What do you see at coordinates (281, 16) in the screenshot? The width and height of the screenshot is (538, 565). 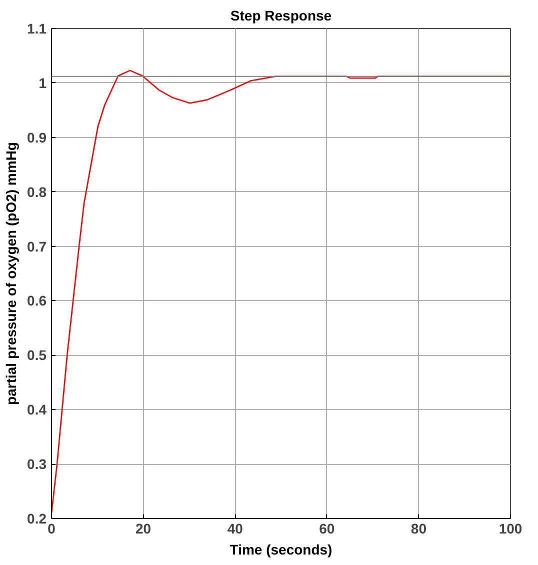 I see `chart-title: Step Response` at bounding box center [281, 16].